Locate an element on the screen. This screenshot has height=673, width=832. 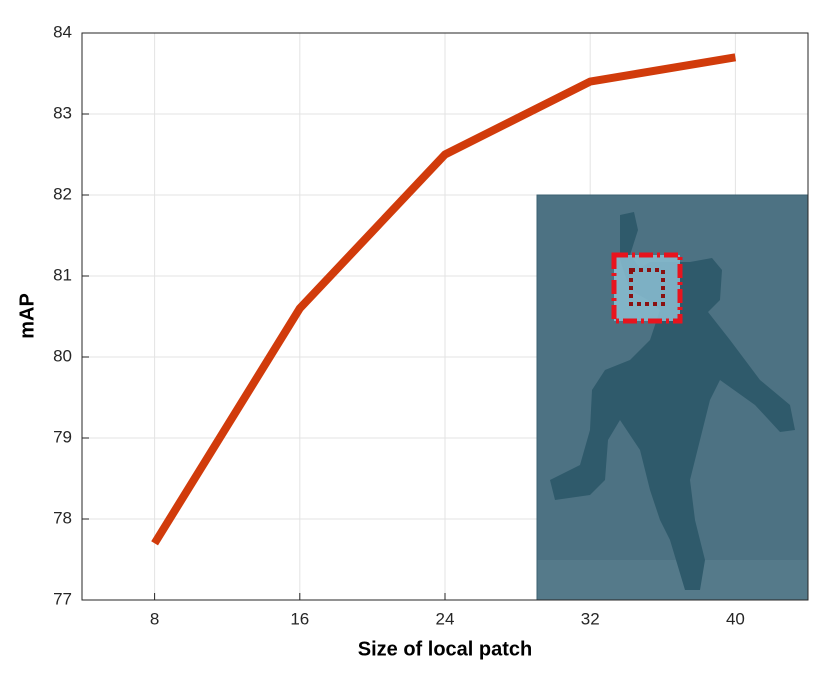
x-tick-label: 40 is located at coordinates (735, 618).